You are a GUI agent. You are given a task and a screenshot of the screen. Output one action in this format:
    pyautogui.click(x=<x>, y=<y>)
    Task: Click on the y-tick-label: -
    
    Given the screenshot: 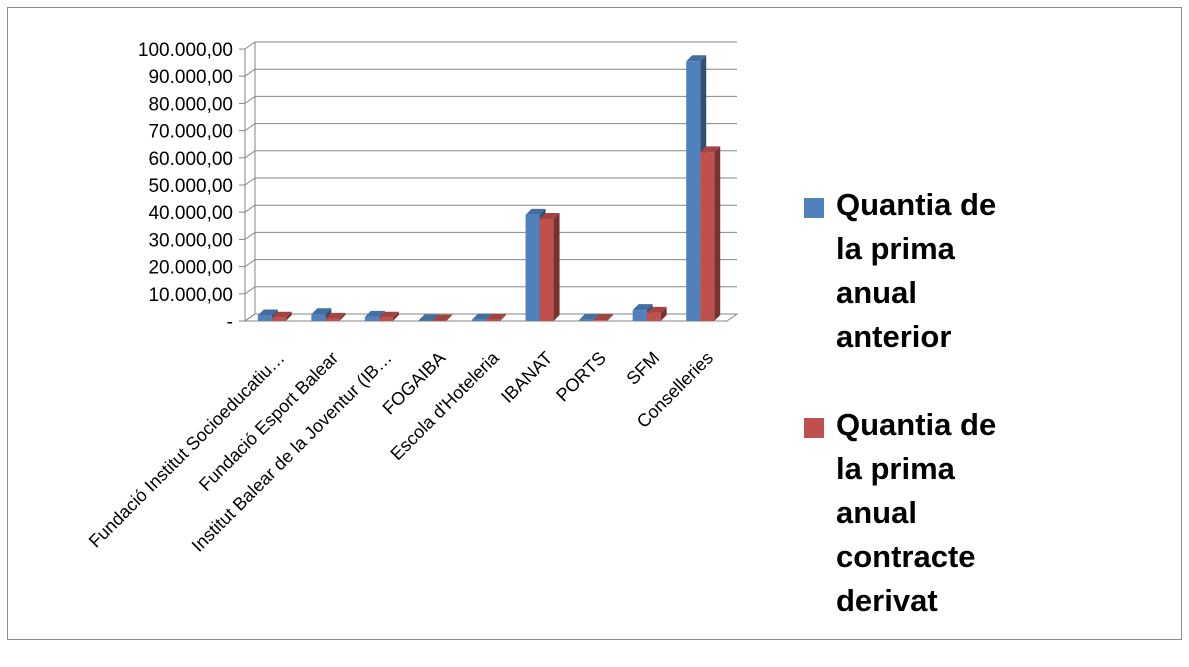 What is the action you would take?
    pyautogui.click(x=230, y=322)
    